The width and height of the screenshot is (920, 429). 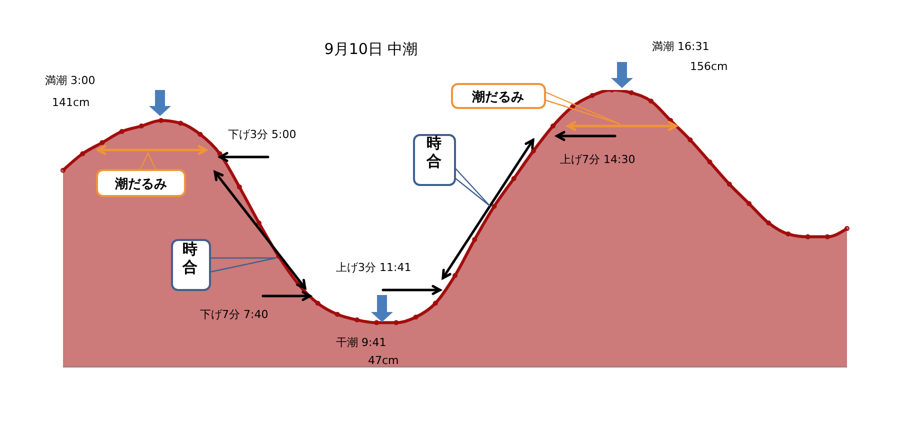 What do you see at coordinates (361, 342) in the screenshot?
I see `annotation: 干潮 9:41` at bounding box center [361, 342].